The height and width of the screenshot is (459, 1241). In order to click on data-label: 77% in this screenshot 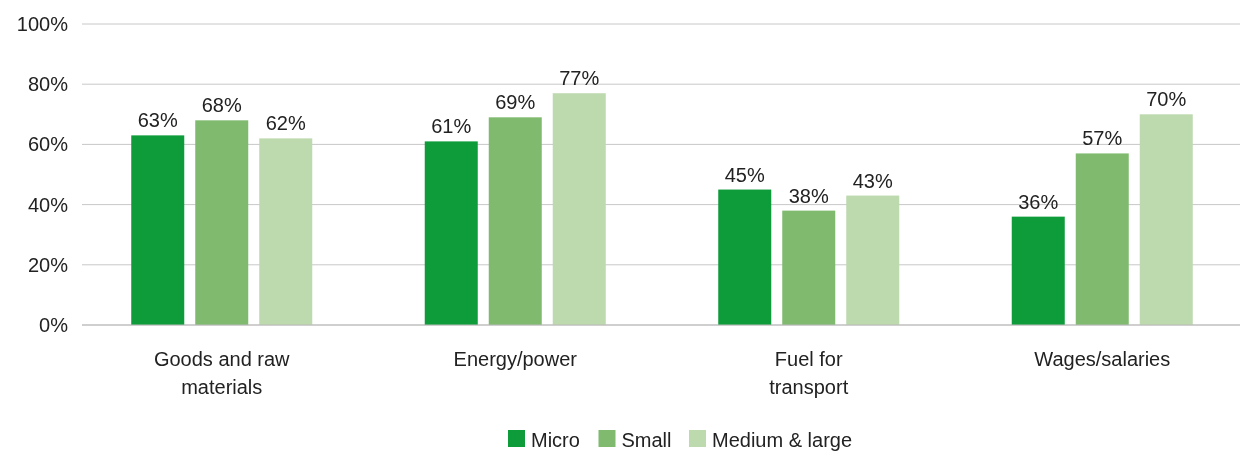, I will do `click(579, 78)`.